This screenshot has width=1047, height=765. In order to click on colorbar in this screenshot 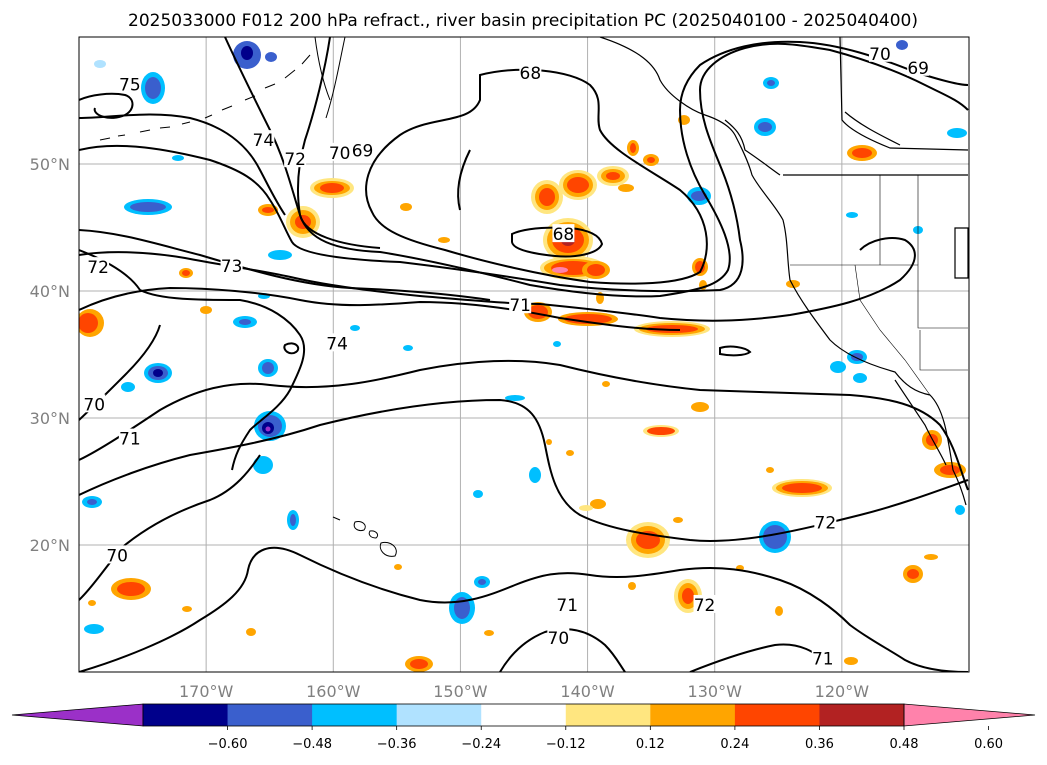, I will do `click(523, 715)`.